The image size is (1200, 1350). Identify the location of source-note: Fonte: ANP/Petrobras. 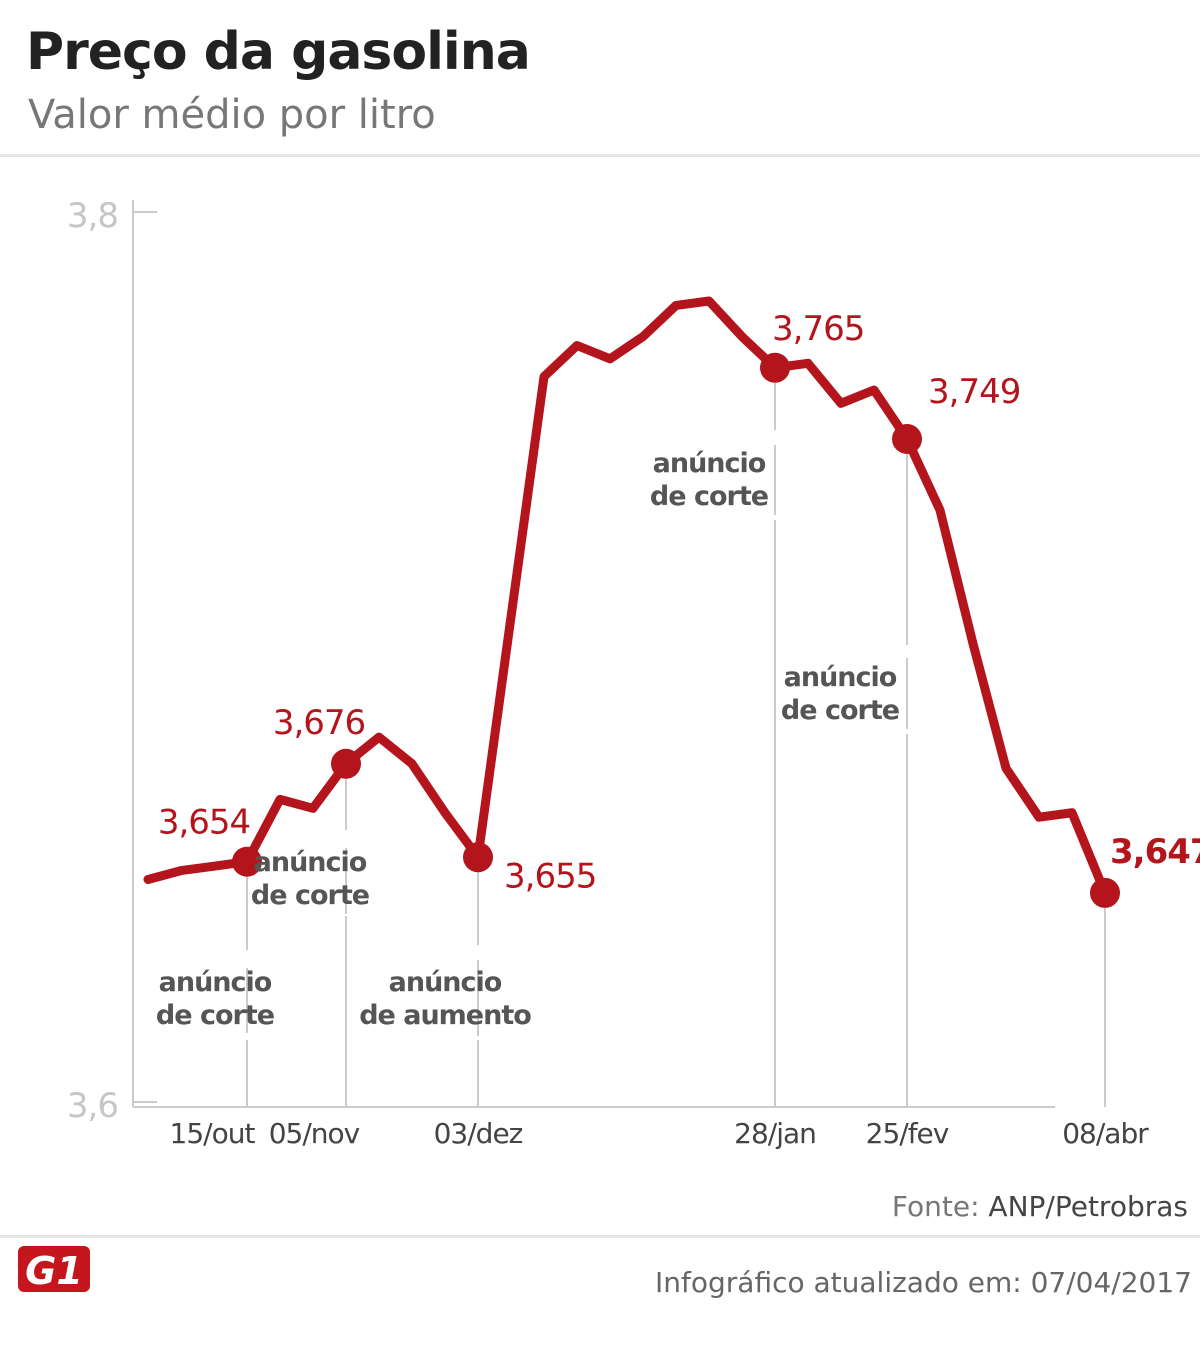
(1040, 1206).